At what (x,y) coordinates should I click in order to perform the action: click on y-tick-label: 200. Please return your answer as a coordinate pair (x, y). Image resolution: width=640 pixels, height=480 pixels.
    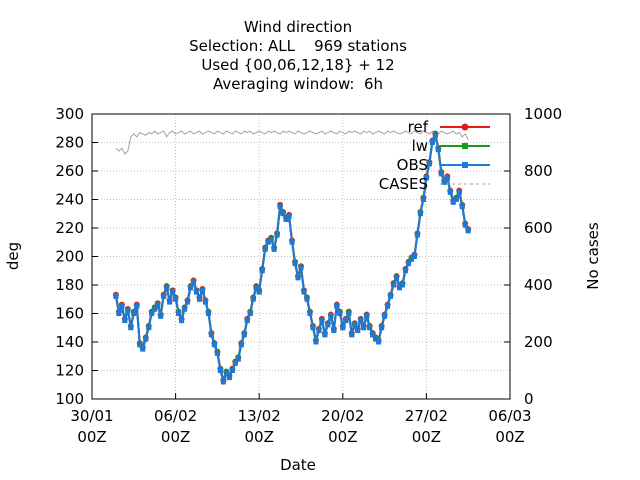
    Looking at the image, I should click on (69, 257).